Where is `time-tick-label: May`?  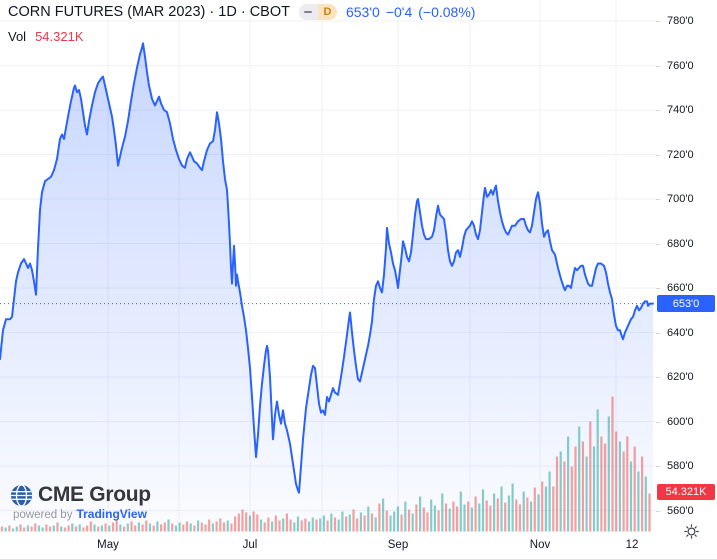
time-tick-label: May is located at coordinates (108, 545).